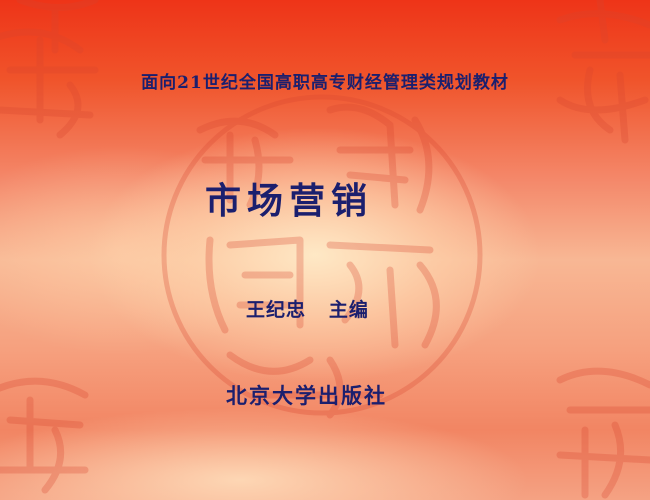  Describe the element at coordinates (307, 310) in the screenshot. I see `editor-credit: 王纪忠 主编` at that location.